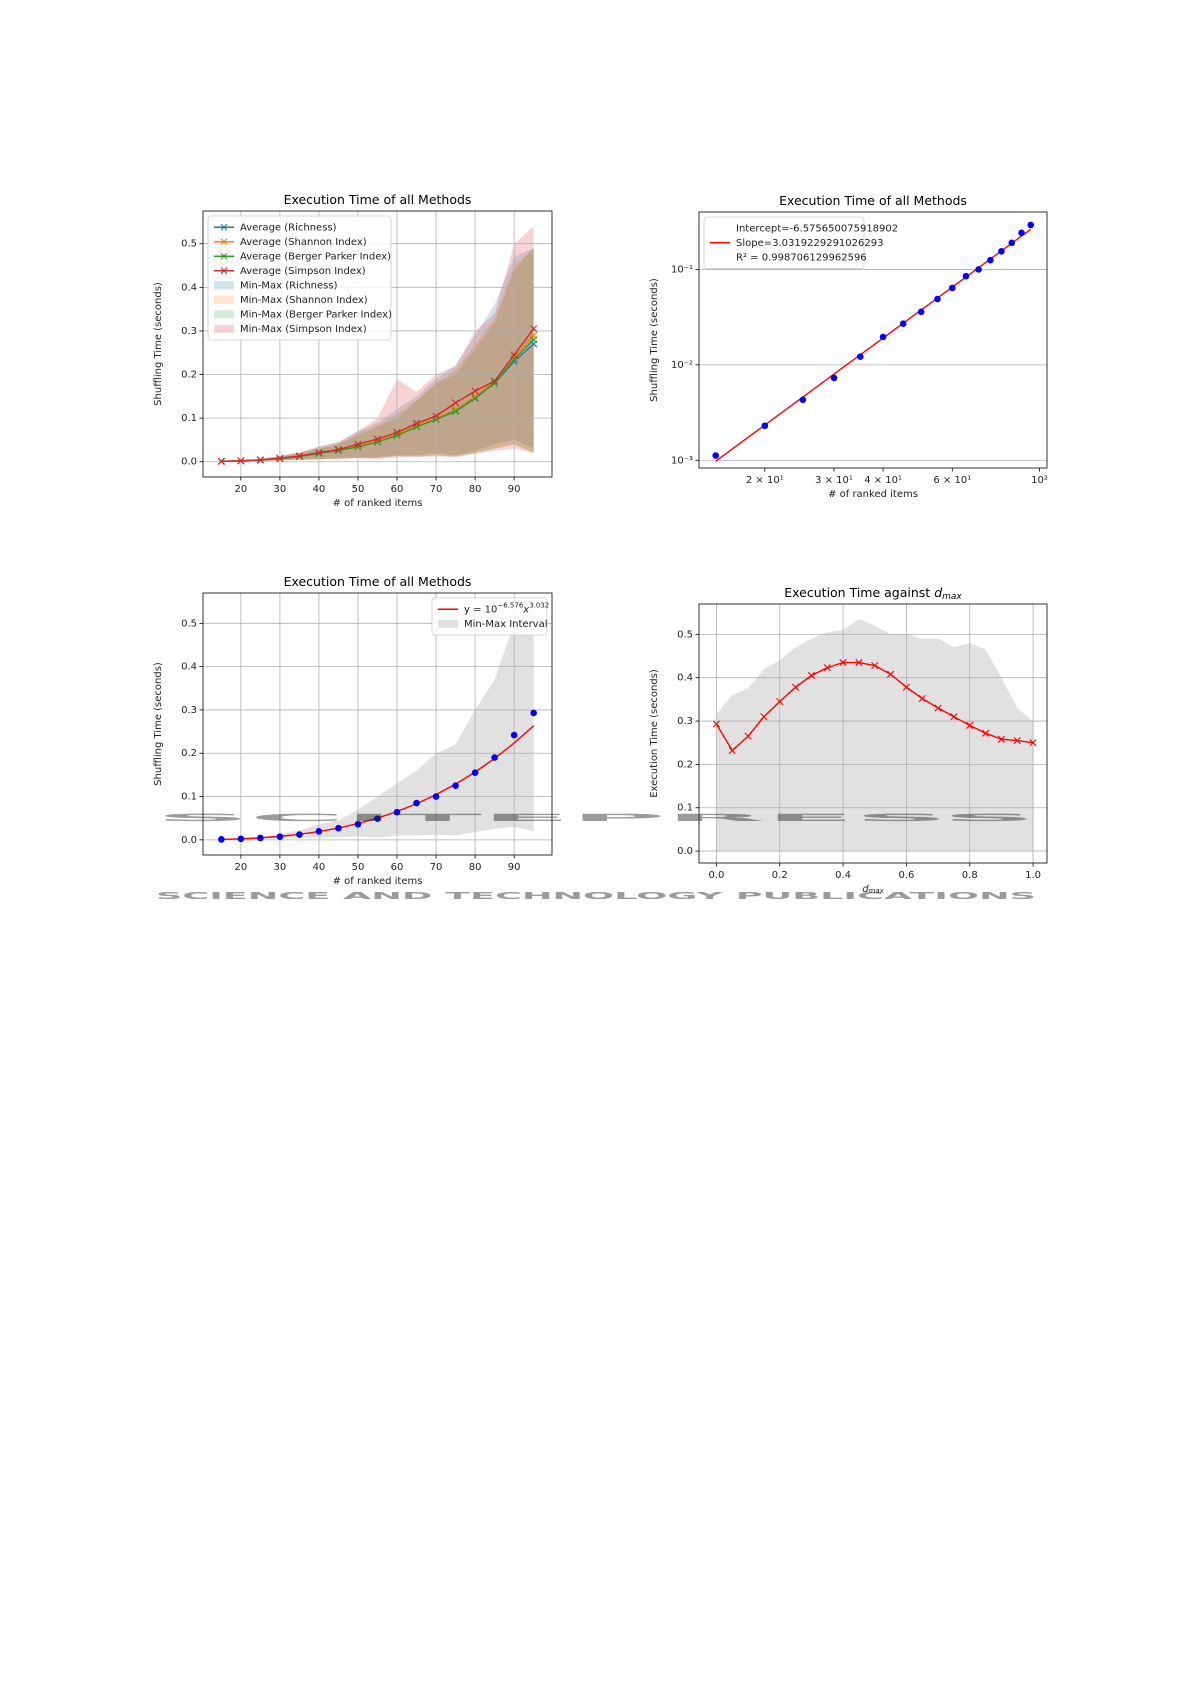  I want to click on x-tick-label: 40, so click(319, 489).